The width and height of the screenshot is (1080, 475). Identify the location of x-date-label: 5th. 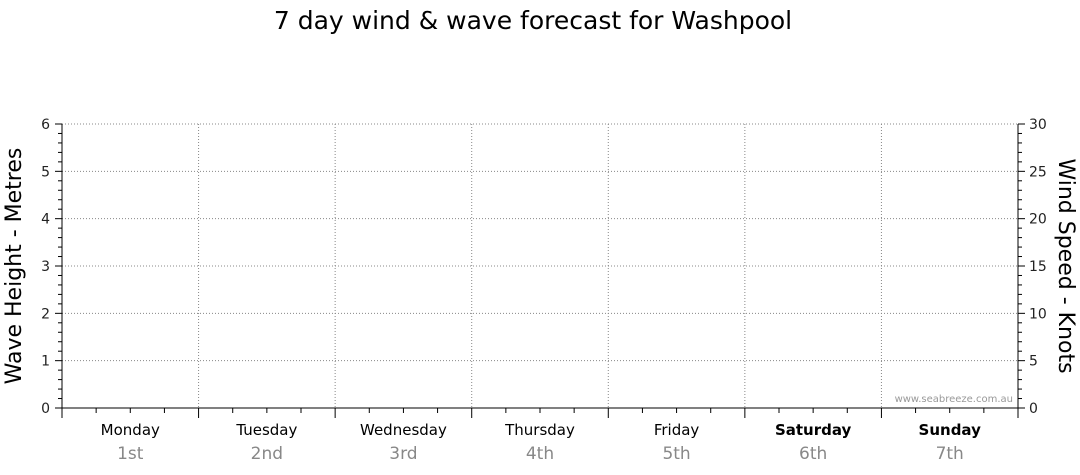
(676, 454).